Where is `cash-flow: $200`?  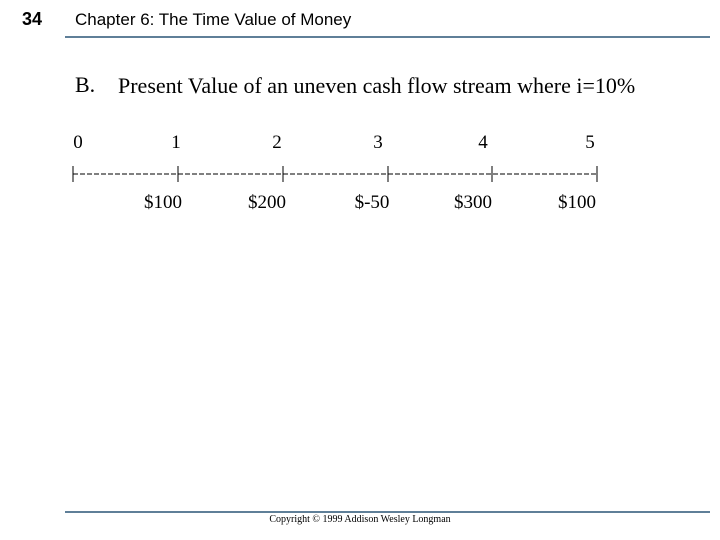
cash-flow: $200 is located at coordinates (267, 202).